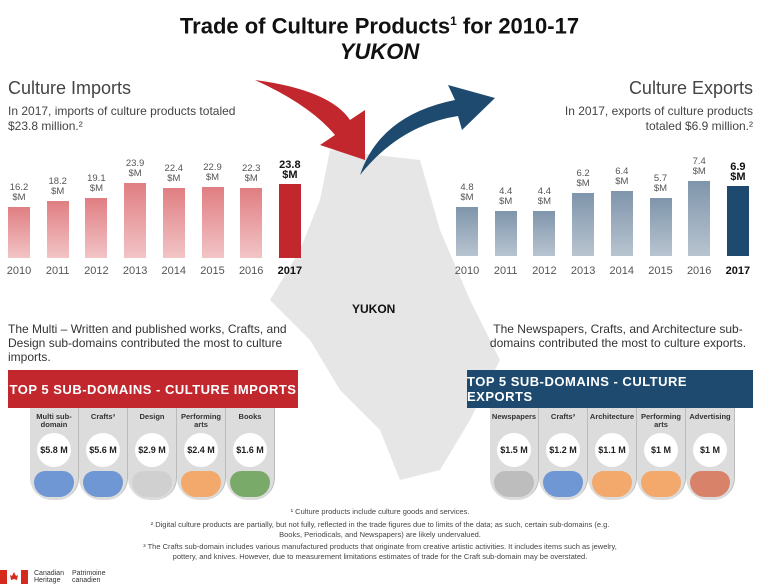 This screenshot has height=587, width=759. Describe the element at coordinates (315, 26) in the screenshot. I see `title-main: Trade of Culture Products` at that location.